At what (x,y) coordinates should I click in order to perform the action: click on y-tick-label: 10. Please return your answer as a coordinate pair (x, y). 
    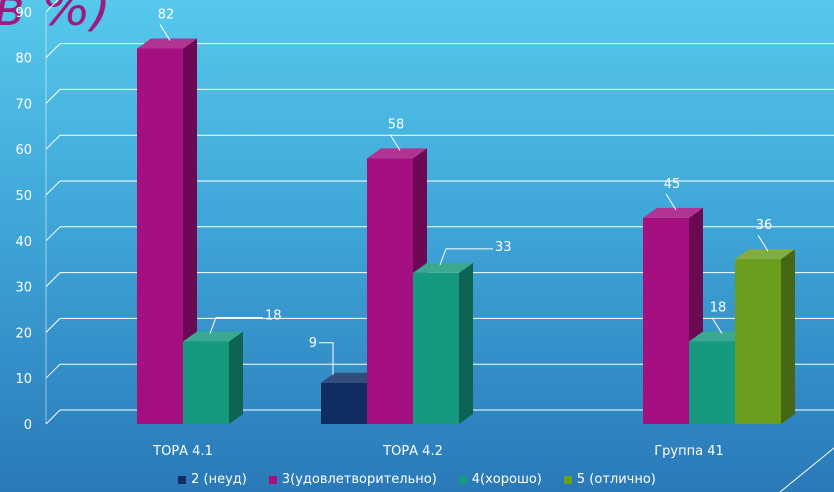
    Looking at the image, I should click on (23, 379).